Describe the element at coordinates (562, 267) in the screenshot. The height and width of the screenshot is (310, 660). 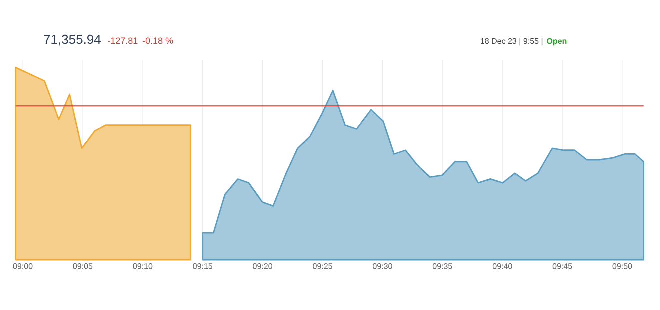
I see `x-tick-label: 09:45` at that location.